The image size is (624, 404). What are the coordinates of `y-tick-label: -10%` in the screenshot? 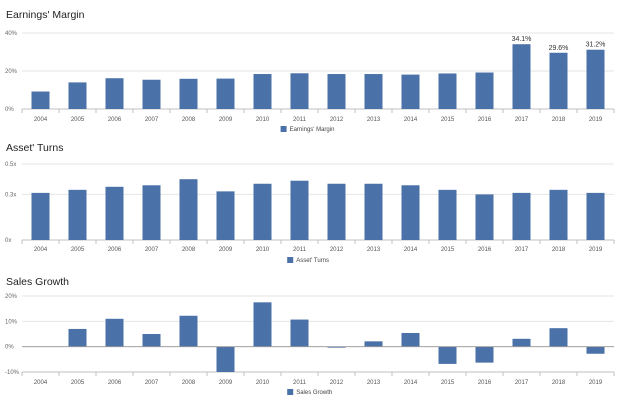 It's located at (12, 373).